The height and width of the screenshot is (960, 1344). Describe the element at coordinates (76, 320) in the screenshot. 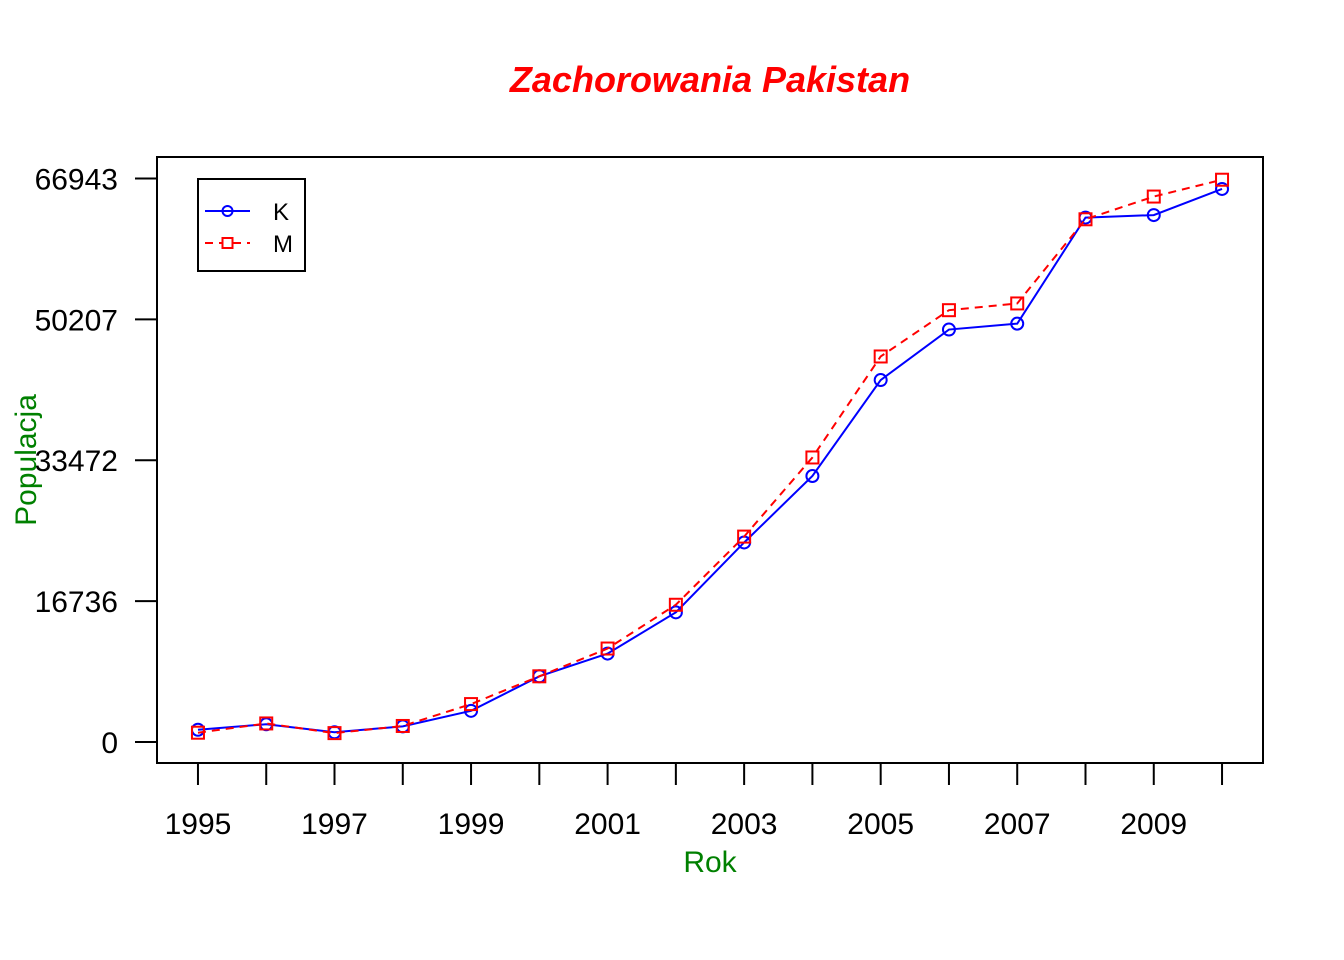

I see `y-tick-label: 50207` at that location.